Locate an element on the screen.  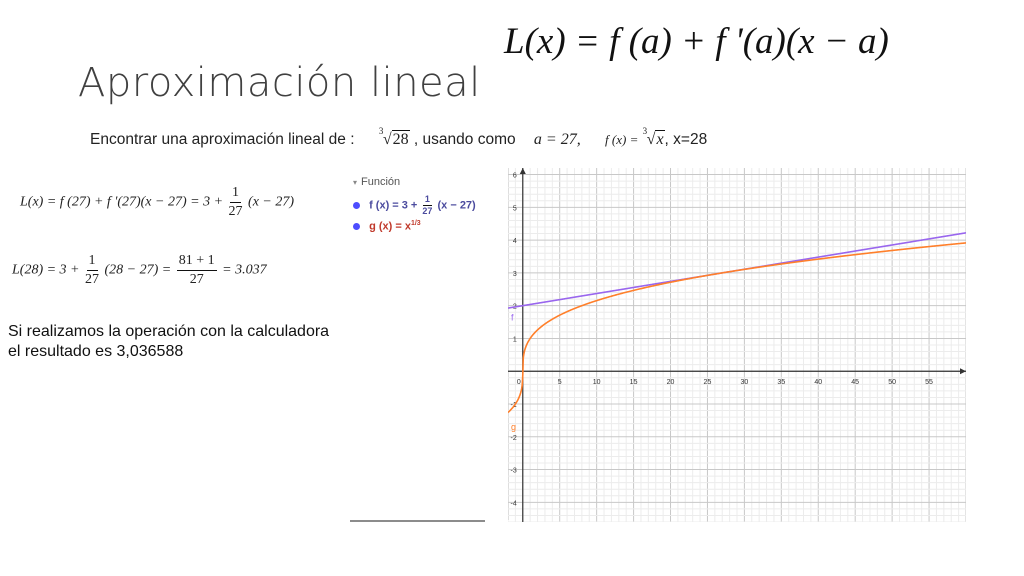
fx-label: f (x) = is located at coordinates (622, 140).